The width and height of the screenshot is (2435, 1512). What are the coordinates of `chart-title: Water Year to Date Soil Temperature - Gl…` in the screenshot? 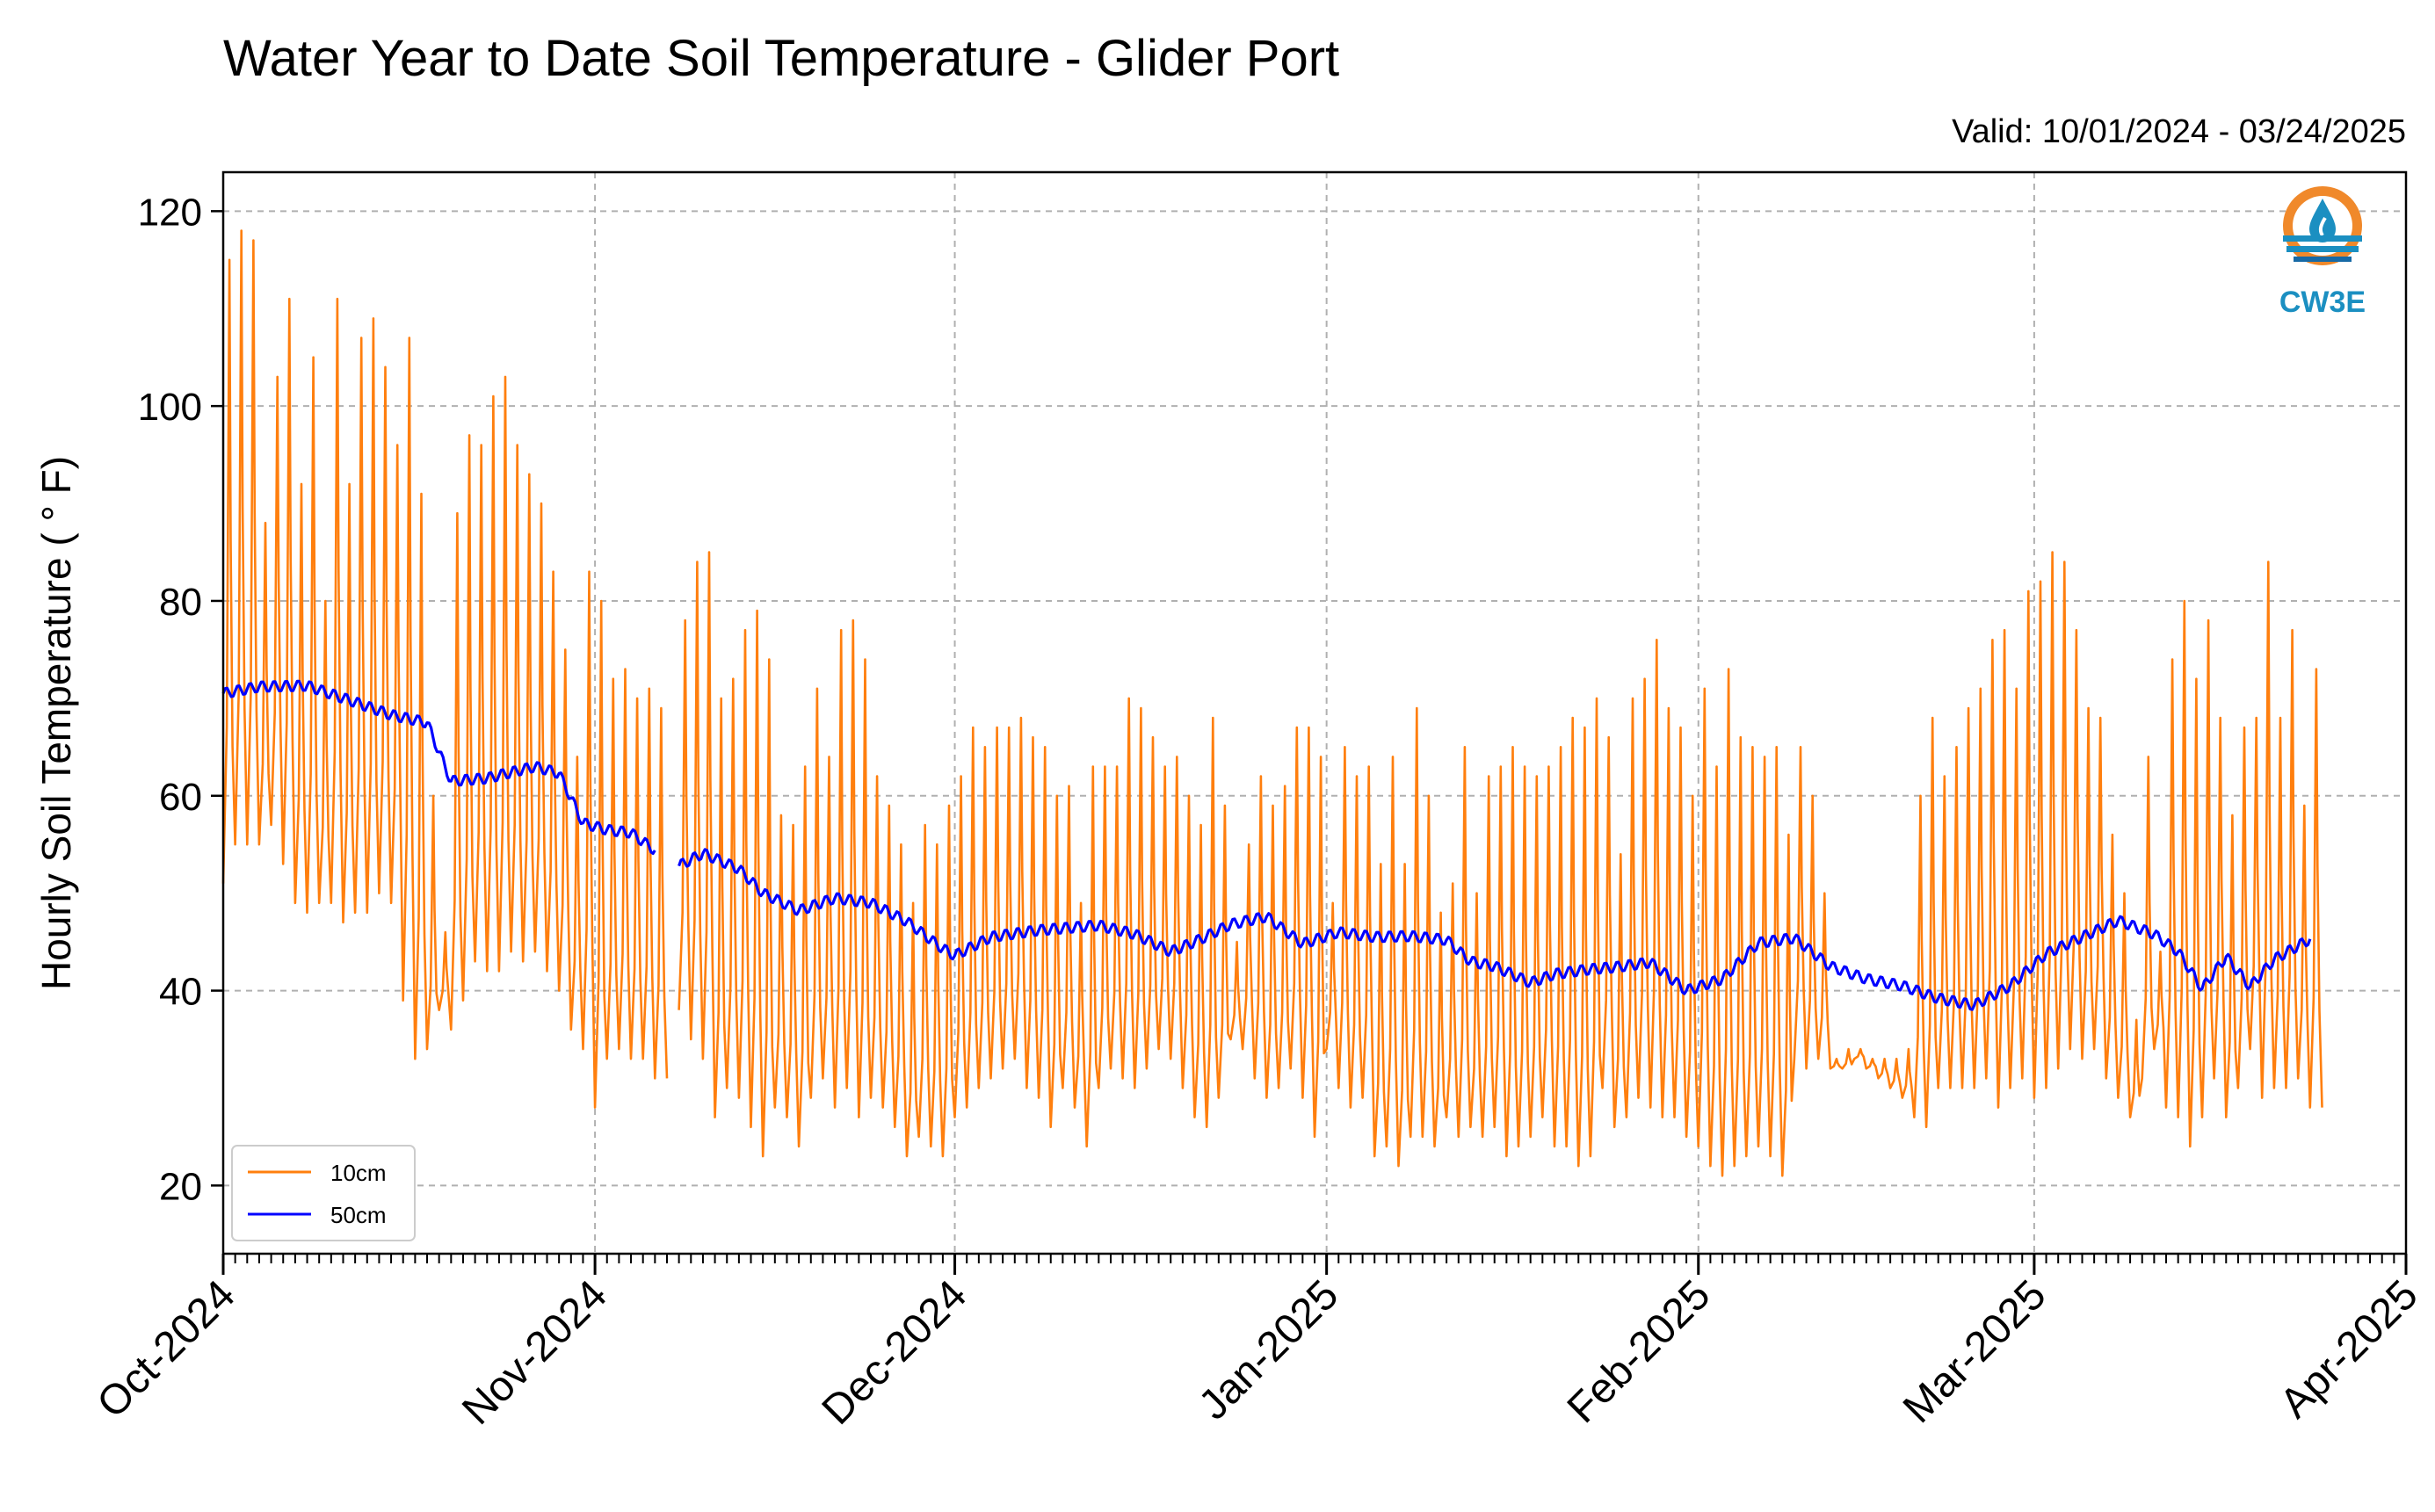 It's located at (781, 58).